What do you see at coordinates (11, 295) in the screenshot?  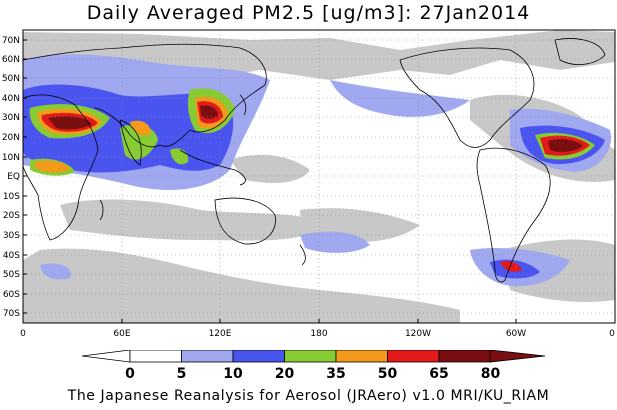 I see `lat-label: 60S` at bounding box center [11, 295].